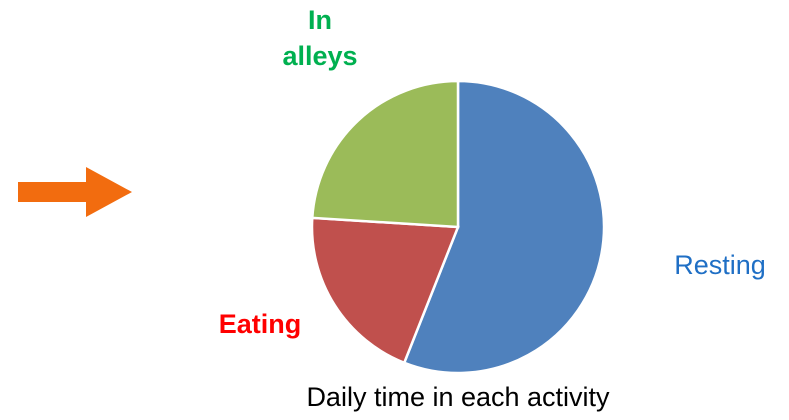 The height and width of the screenshot is (420, 789). I want to click on arrow, so click(75, 192).